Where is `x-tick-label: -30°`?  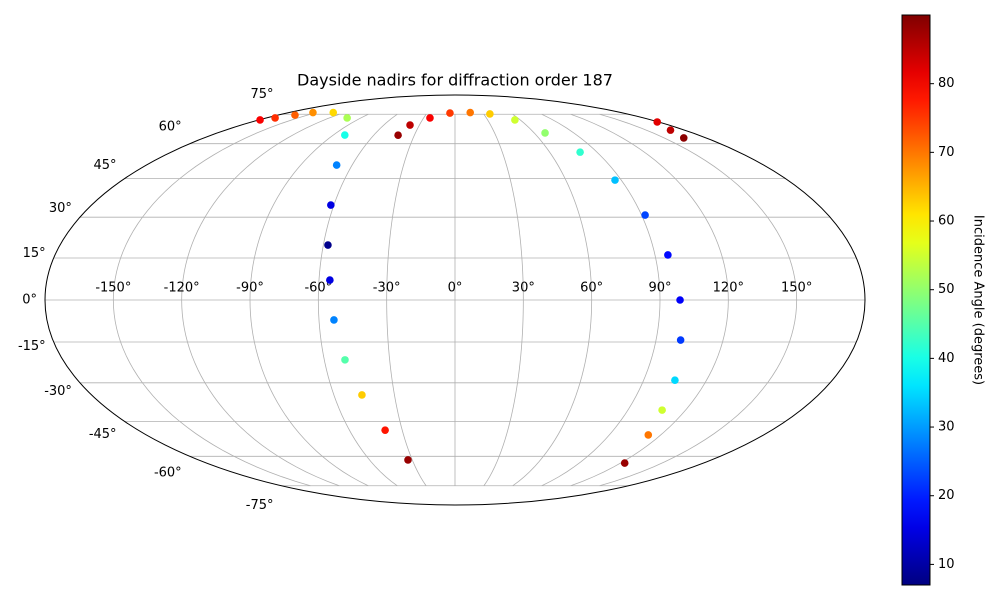
x-tick-label: -30° is located at coordinates (387, 288).